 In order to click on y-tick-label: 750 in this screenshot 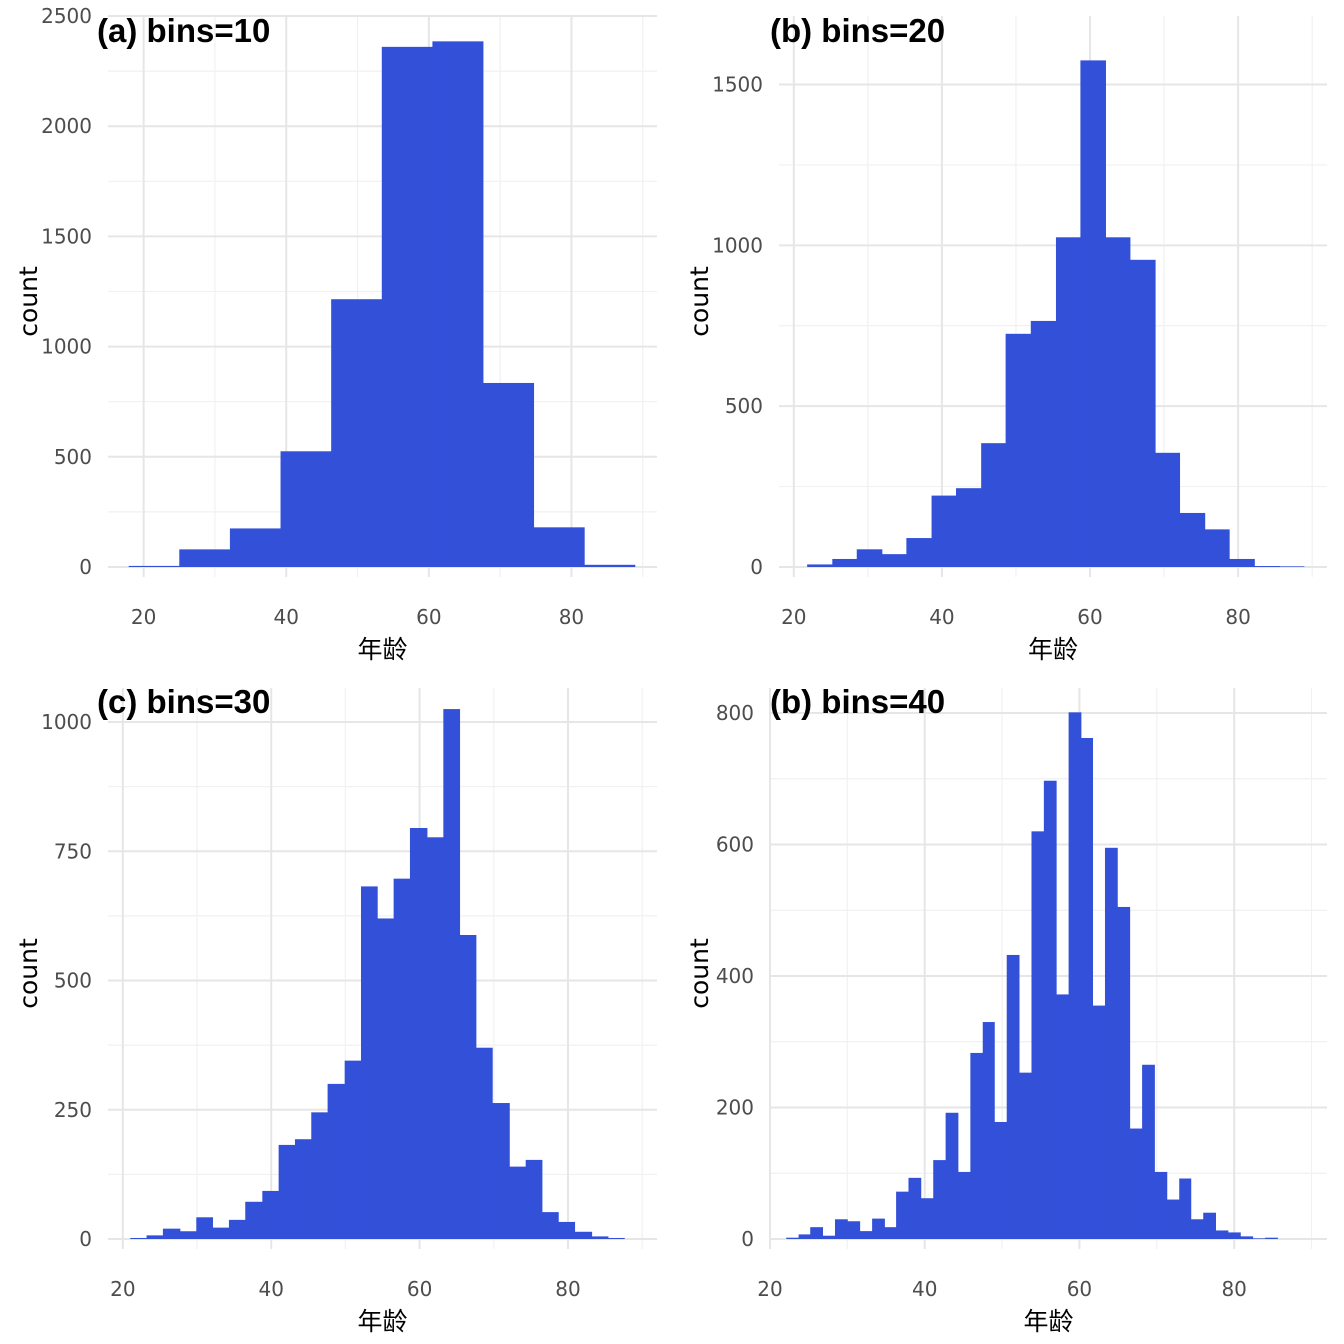, I will do `click(73, 851)`.